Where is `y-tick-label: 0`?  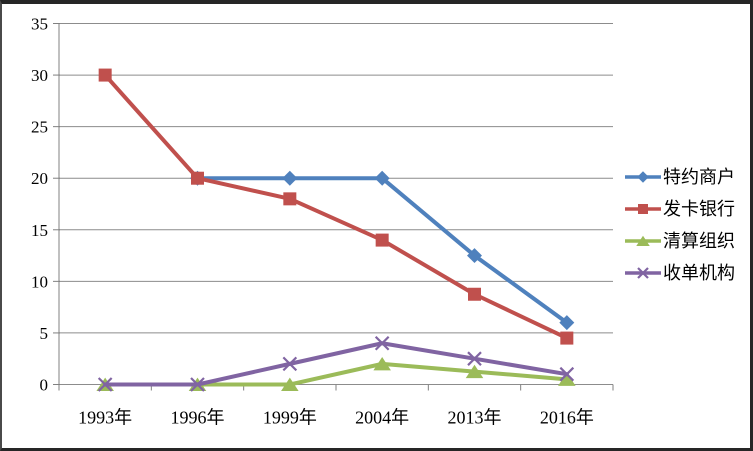 y-tick-label: 0 is located at coordinates (44, 385).